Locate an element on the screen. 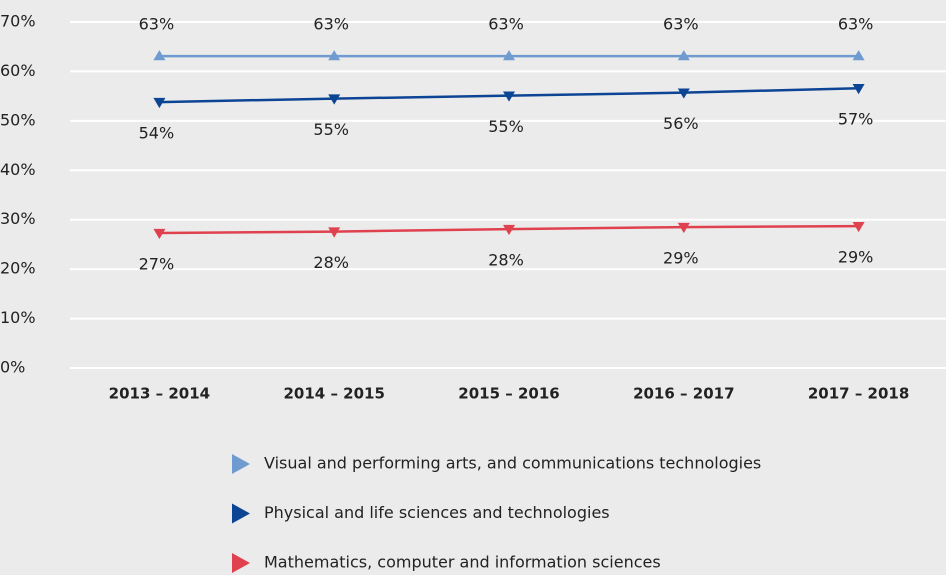  x-tick-label: 2014 – 2015 is located at coordinates (333, 394).